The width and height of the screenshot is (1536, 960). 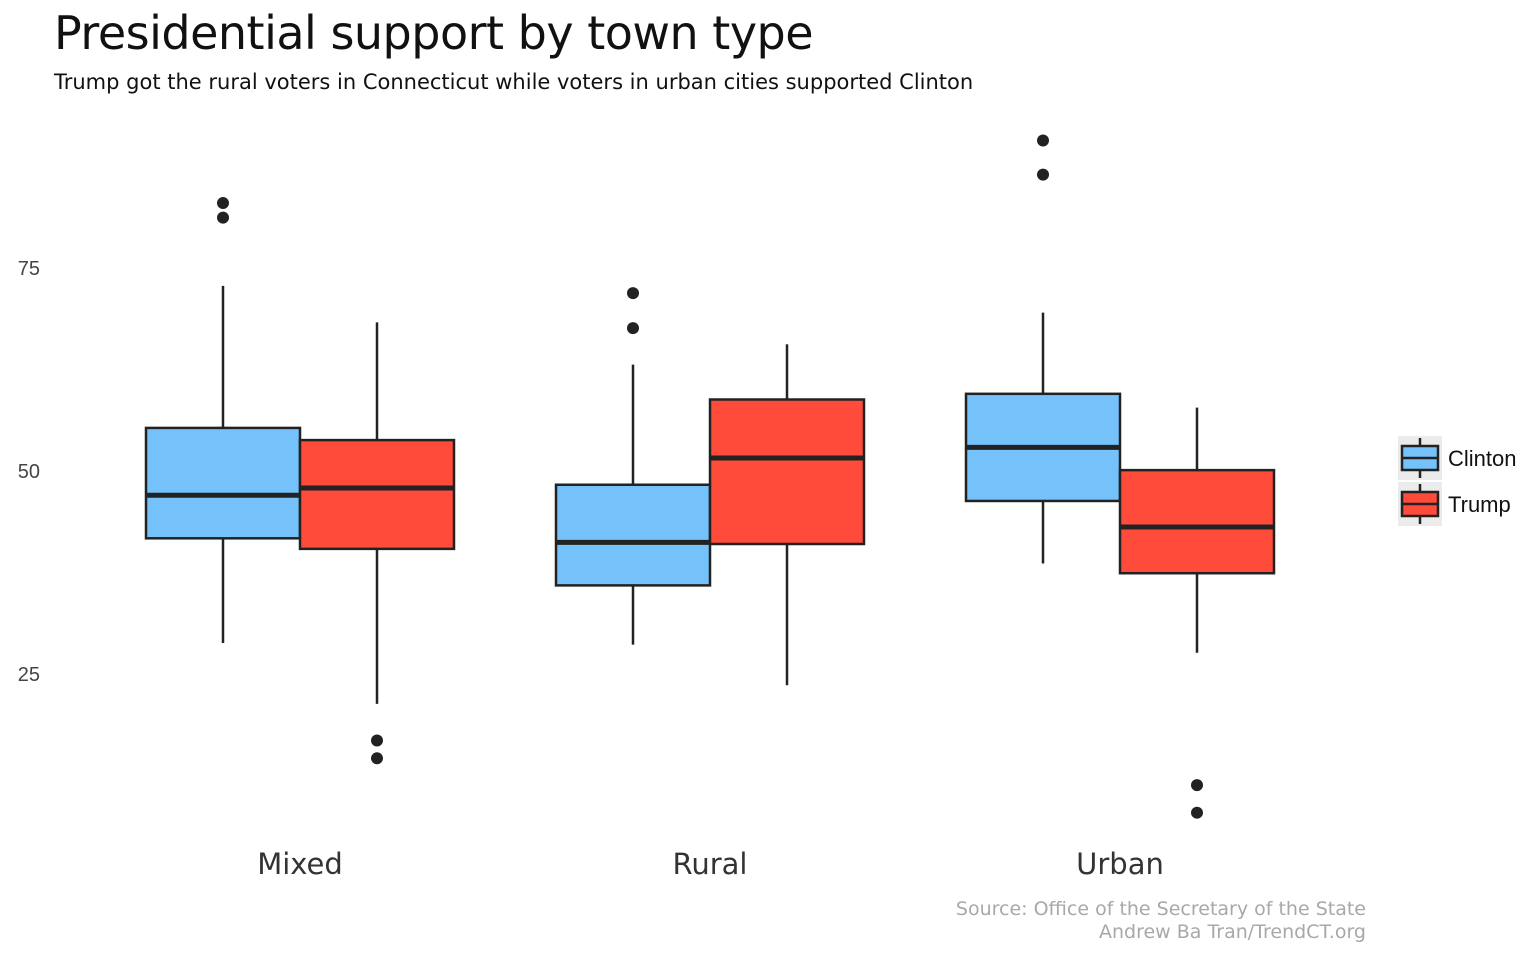 What do you see at coordinates (633, 466) in the screenshot?
I see `box-clinton-rural` at bounding box center [633, 466].